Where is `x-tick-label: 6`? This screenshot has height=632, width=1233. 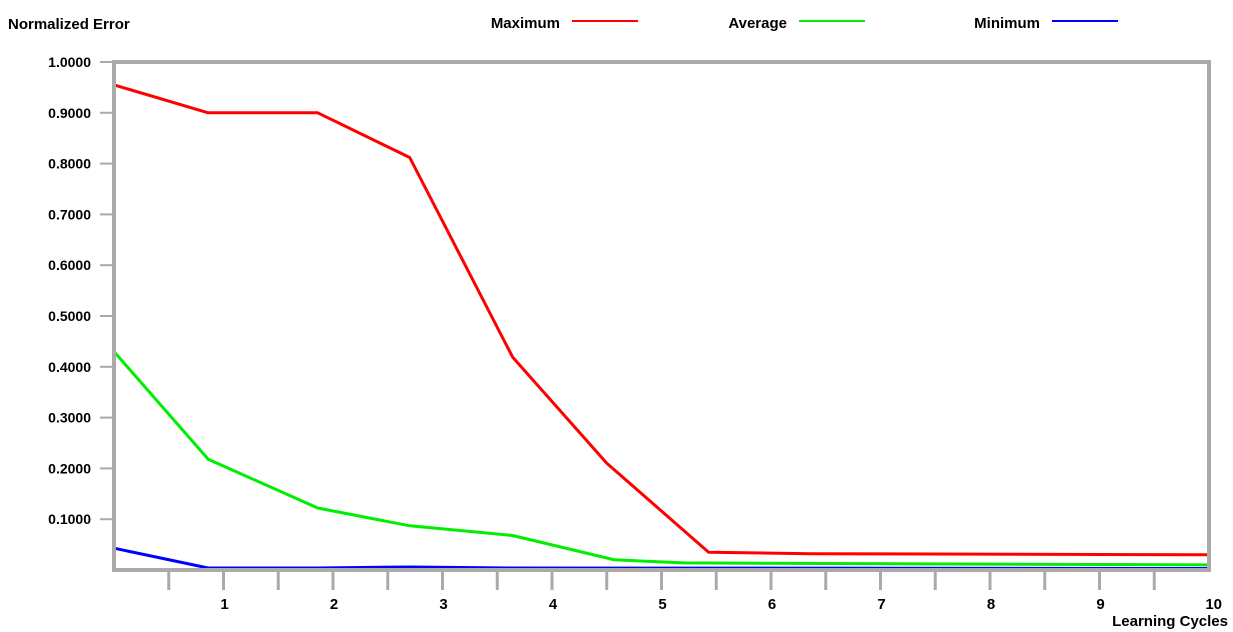
x-tick-label: 6 is located at coordinates (772, 604).